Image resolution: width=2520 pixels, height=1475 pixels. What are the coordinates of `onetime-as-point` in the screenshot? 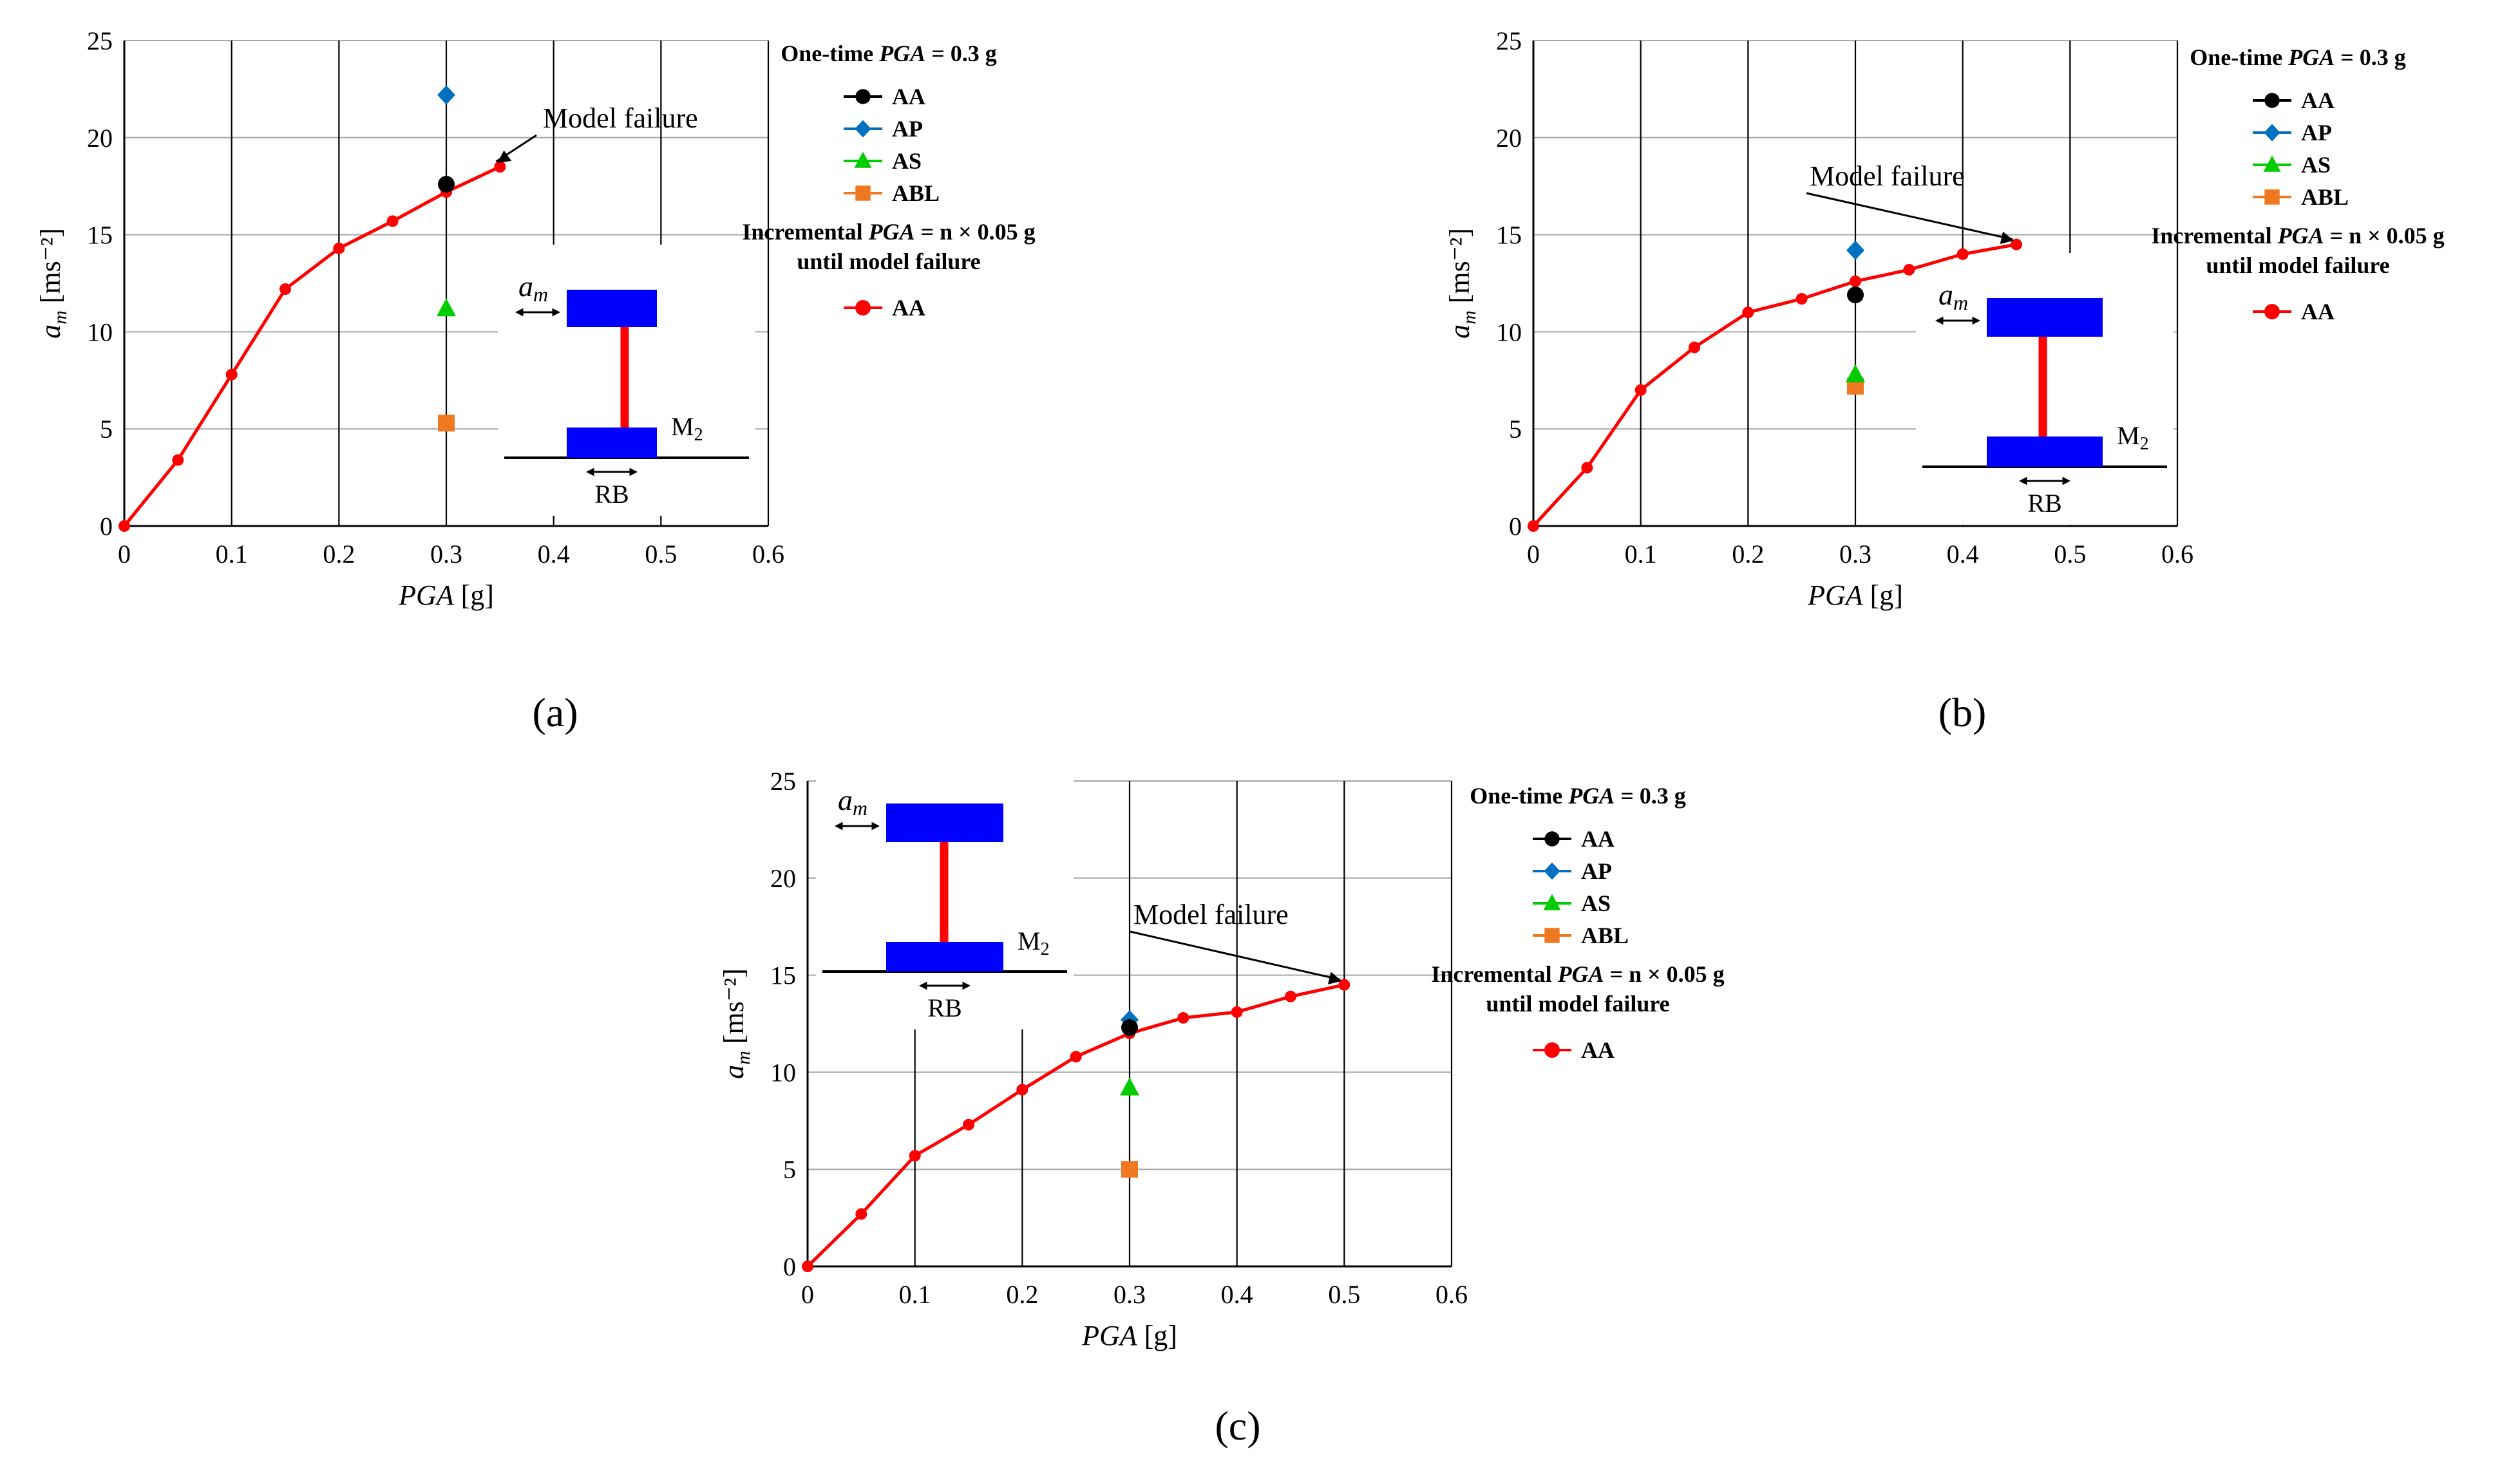 It's located at (1855, 373).